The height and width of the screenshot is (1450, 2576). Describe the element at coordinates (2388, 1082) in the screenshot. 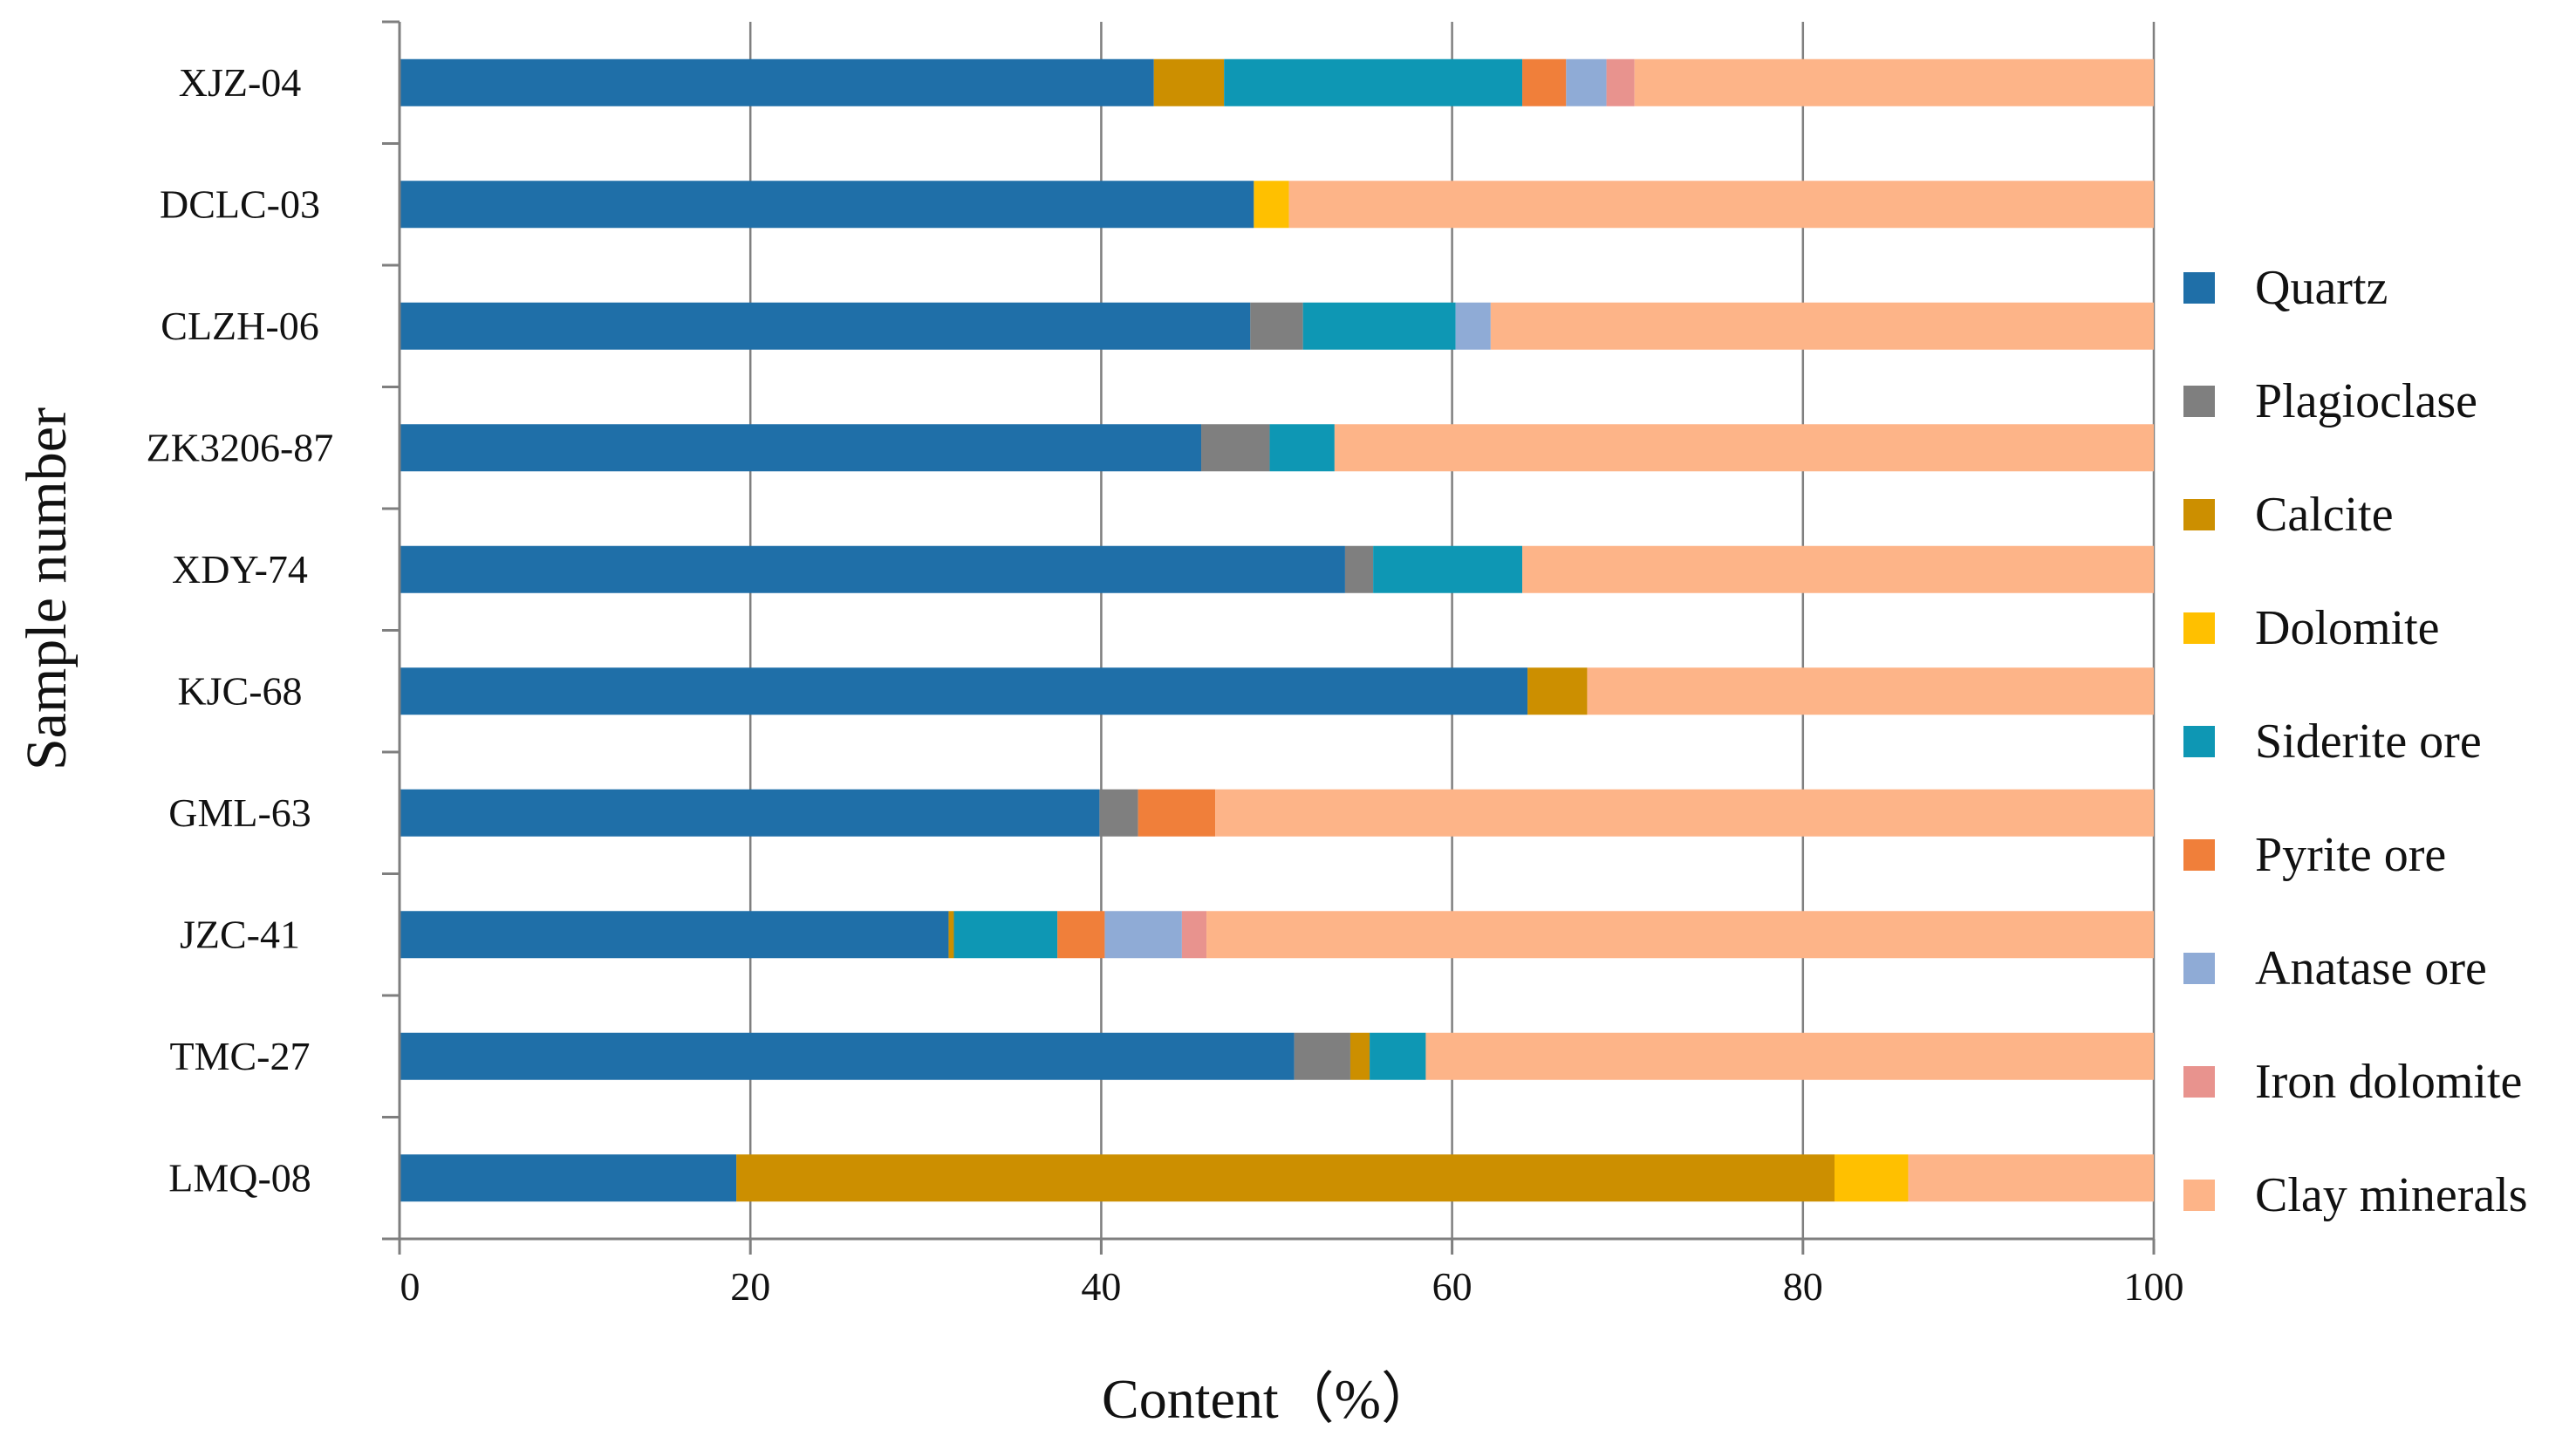

I see `legend-label: Iron dolomite` at that location.